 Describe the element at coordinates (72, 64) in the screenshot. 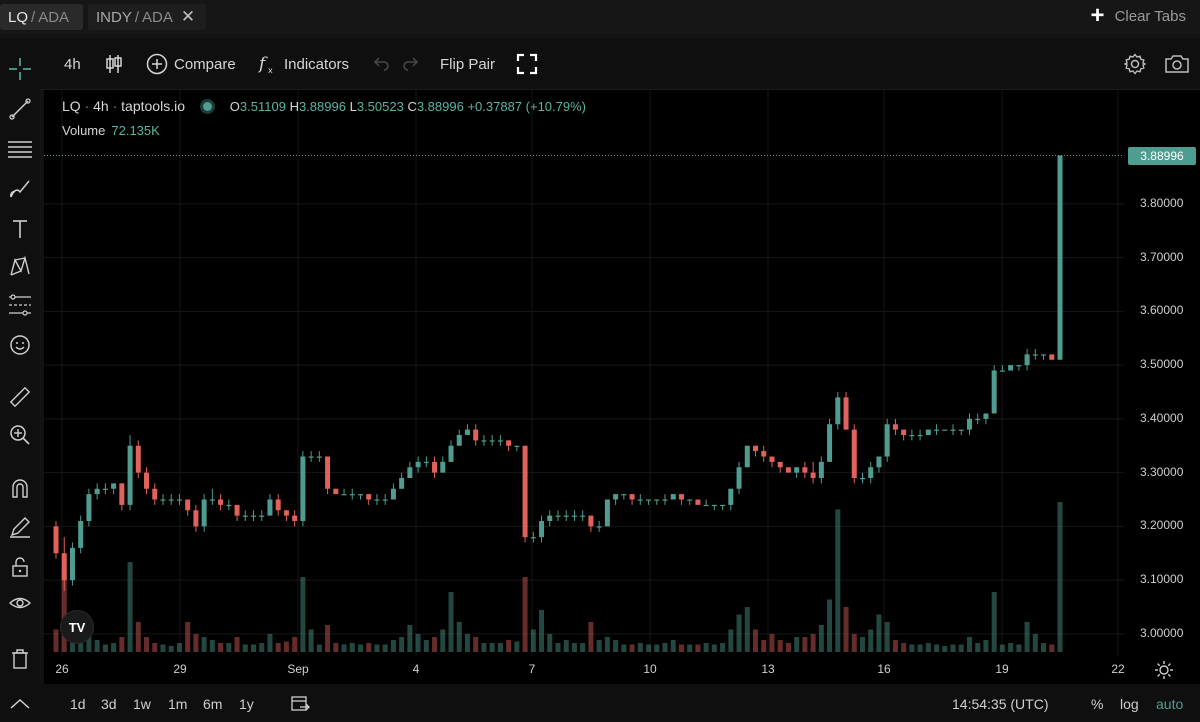

I see `interval-button: 4h` at that location.